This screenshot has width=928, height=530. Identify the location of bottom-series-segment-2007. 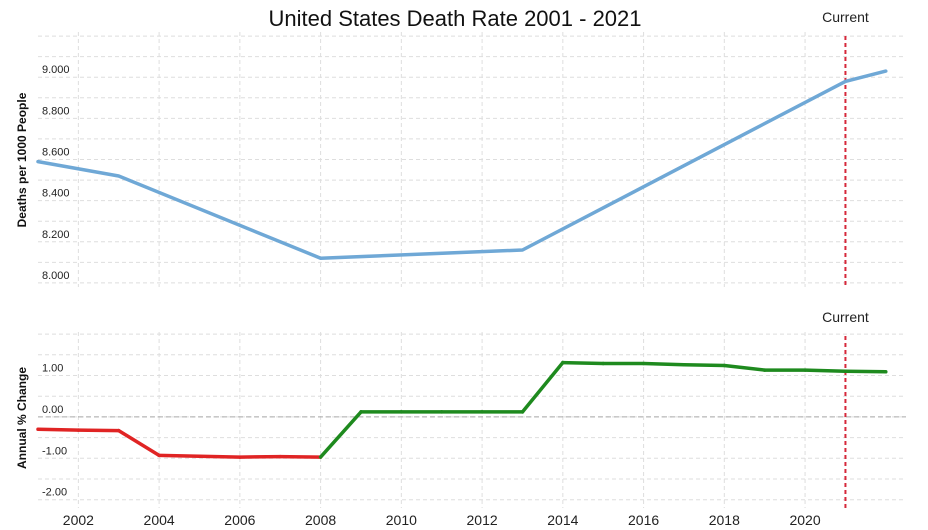
(300, 456).